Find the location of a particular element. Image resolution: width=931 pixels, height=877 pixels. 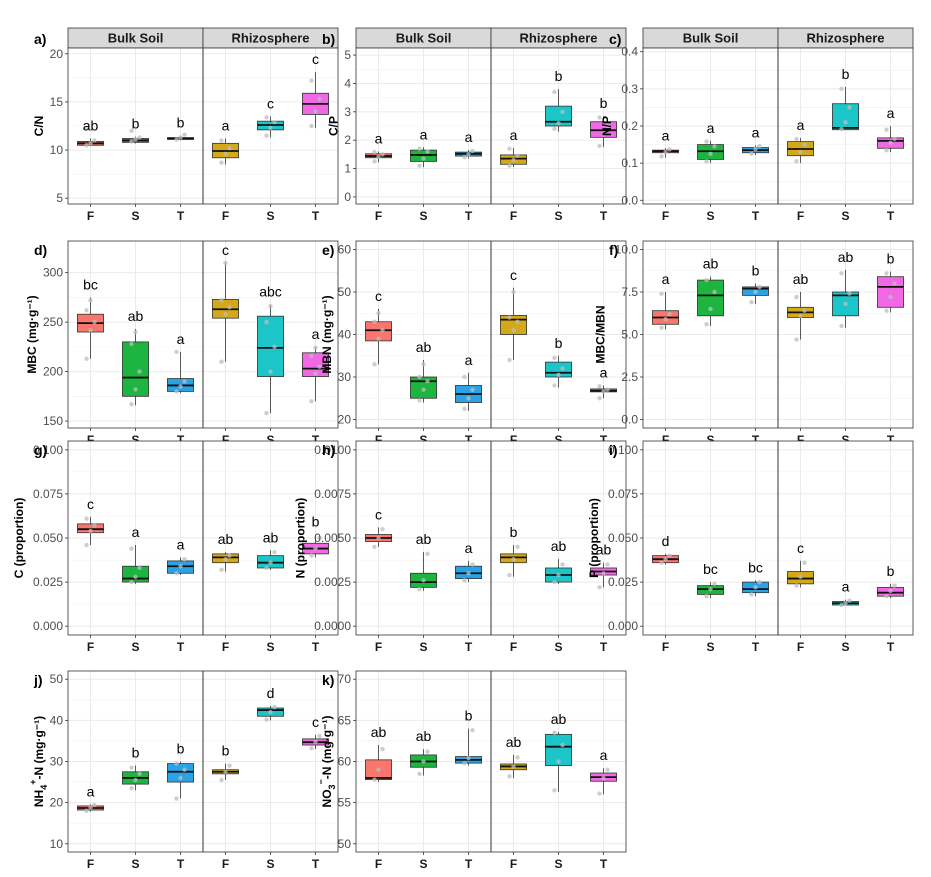

significance-label: c is located at coordinates (225, 250).